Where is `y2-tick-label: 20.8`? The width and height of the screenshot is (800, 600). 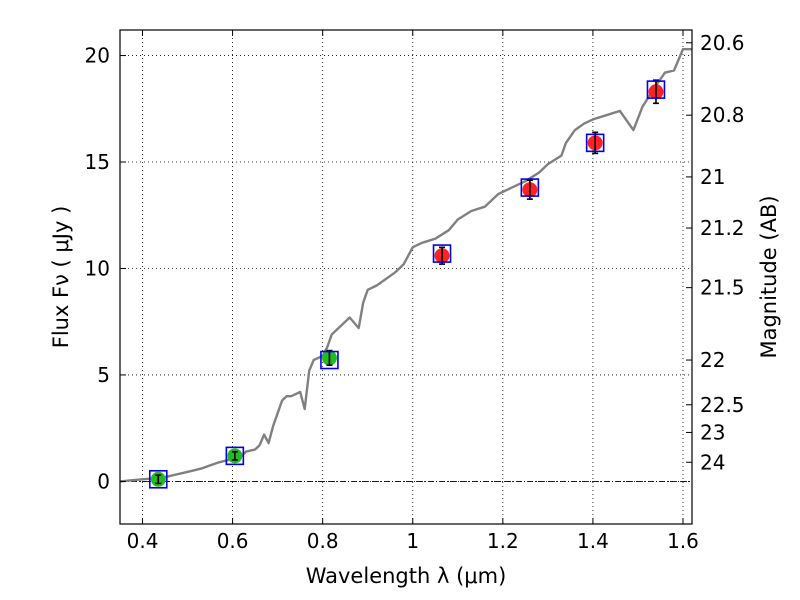 y2-tick-label: 20.8 is located at coordinates (722, 115).